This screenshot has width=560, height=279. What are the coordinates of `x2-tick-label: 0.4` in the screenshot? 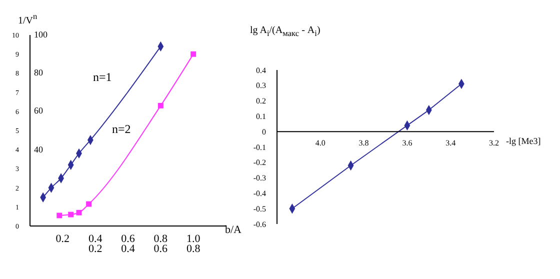 It's located at (128, 249).